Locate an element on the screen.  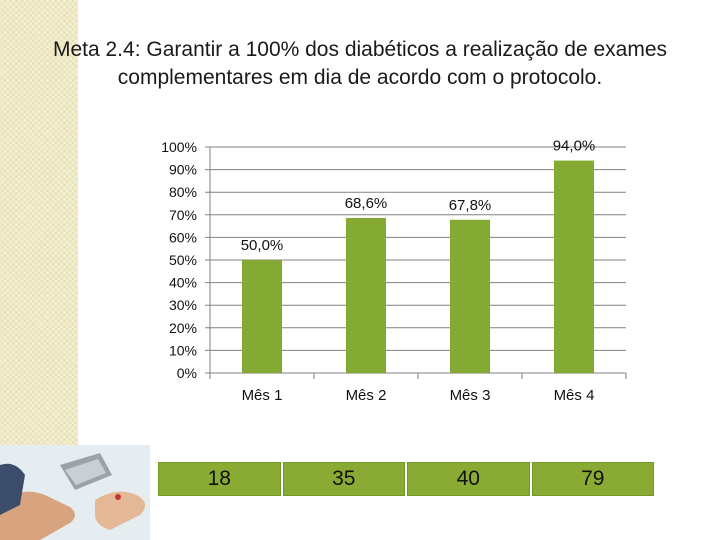
y-tick-label: 20% is located at coordinates (183, 328).